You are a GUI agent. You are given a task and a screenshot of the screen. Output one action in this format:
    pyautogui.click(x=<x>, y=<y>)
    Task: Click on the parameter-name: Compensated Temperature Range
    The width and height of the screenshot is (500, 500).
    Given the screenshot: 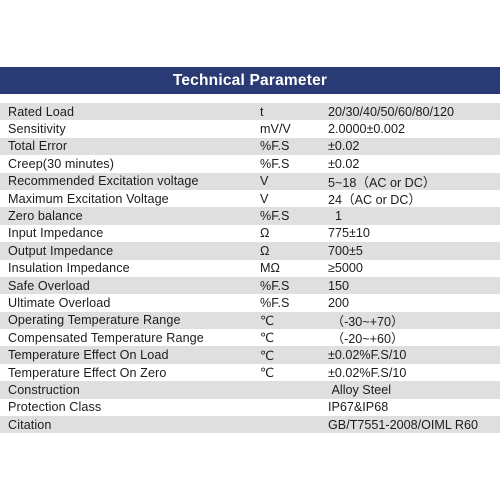 What is the action you would take?
    pyautogui.click(x=106, y=337)
    